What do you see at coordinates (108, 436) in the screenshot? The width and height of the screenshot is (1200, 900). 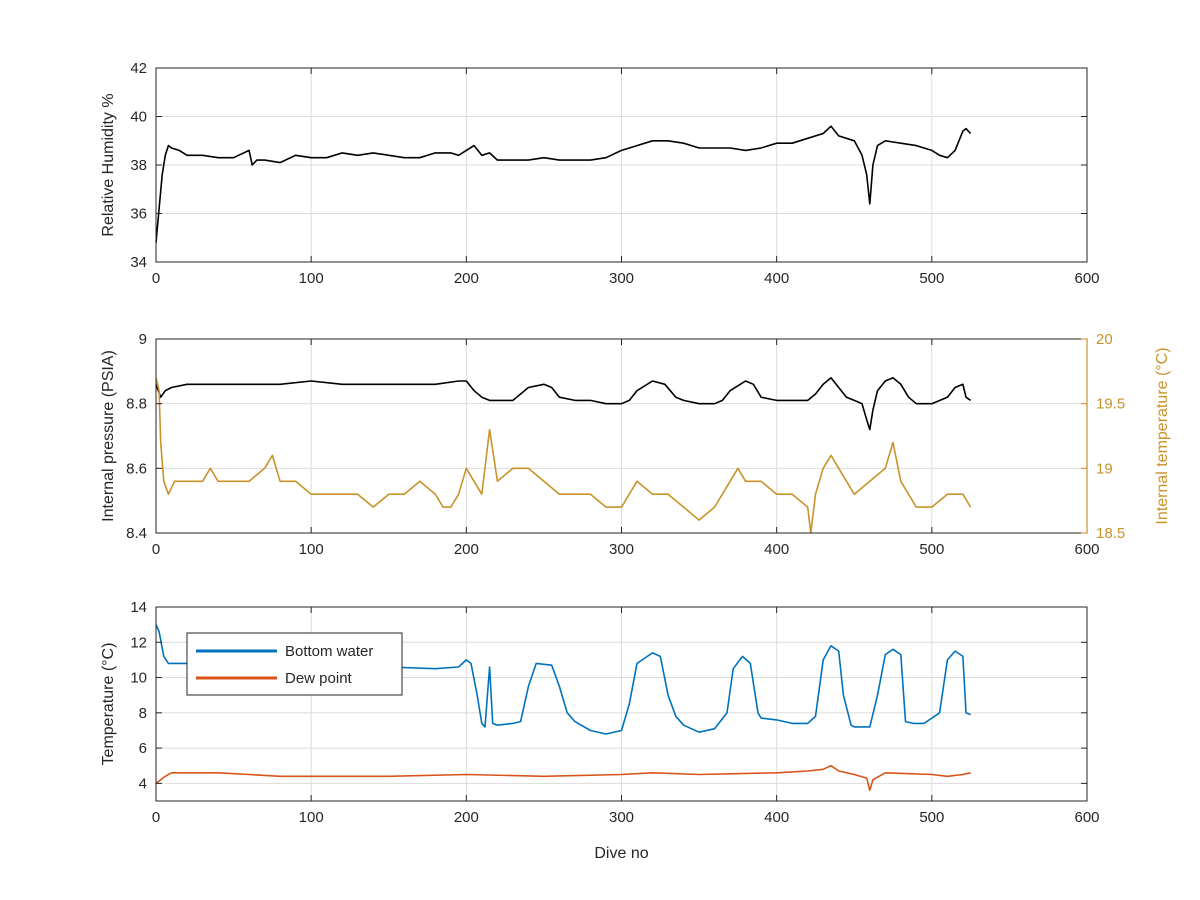 I see `y-axis-label: Internal pressure (PSIA)` at bounding box center [108, 436].